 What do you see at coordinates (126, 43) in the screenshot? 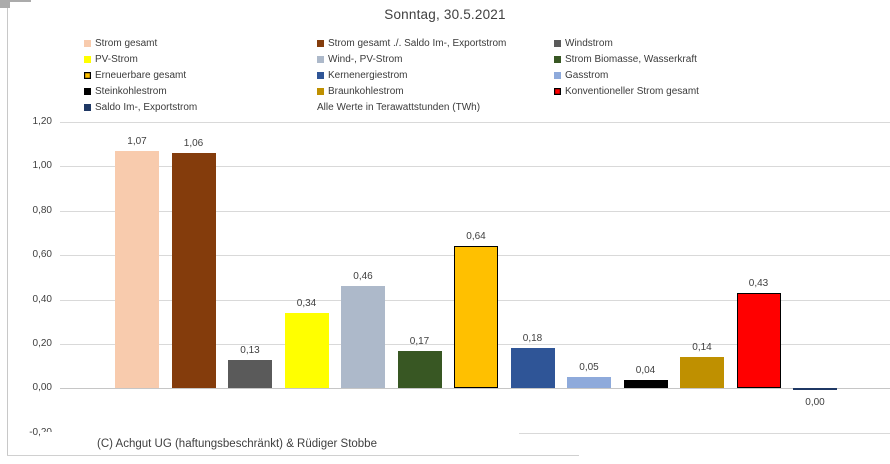
I see `legend-label: Strom gesamt` at bounding box center [126, 43].